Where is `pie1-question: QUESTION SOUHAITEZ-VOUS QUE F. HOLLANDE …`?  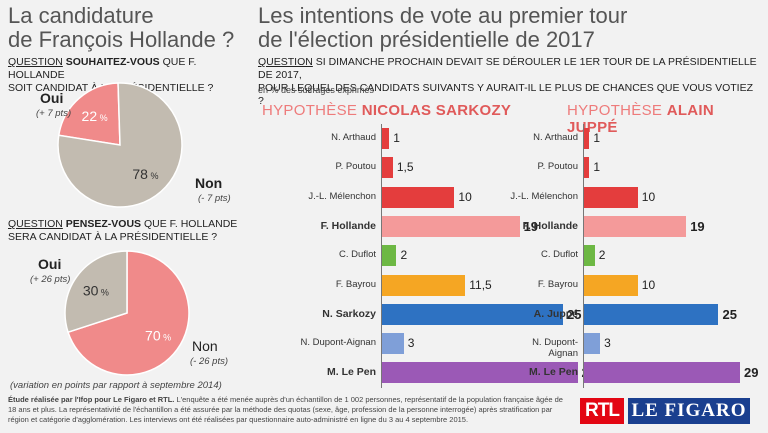 pie1-question: QUESTION SOUHAITEZ-VOUS QUE F. HOLLANDE … is located at coordinates (128, 75).